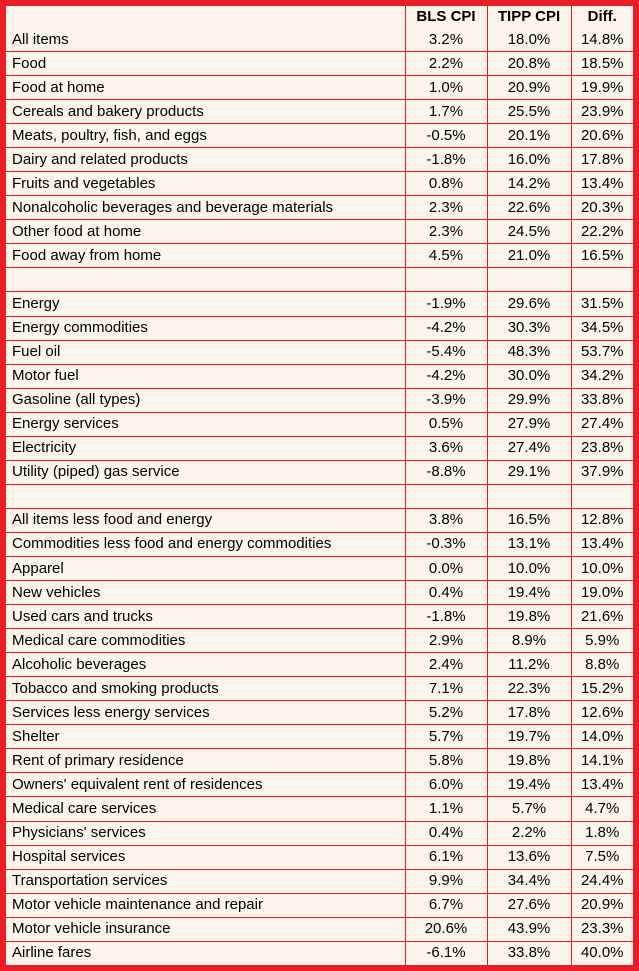  What do you see at coordinates (319, 568) in the screenshot?
I see `table-row: Apparel 0.0% 10.0% 10.0%` at bounding box center [319, 568].